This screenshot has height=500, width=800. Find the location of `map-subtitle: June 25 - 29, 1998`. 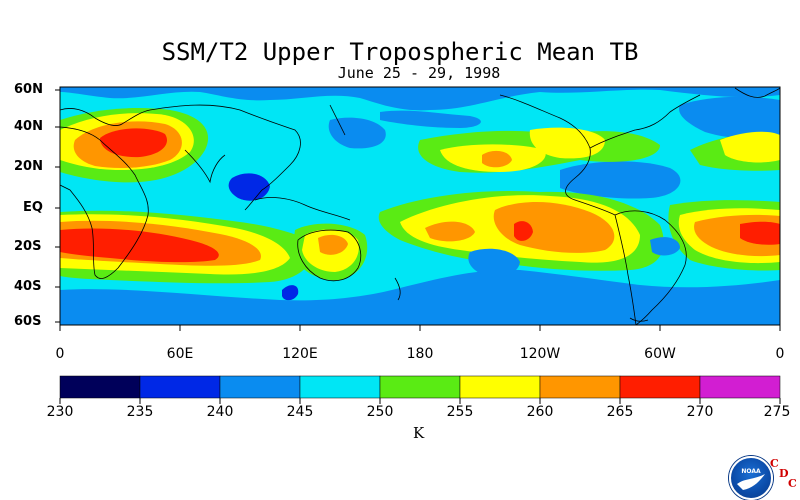

map-subtitle: June 25 - 29, 1998 is located at coordinates (419, 73).